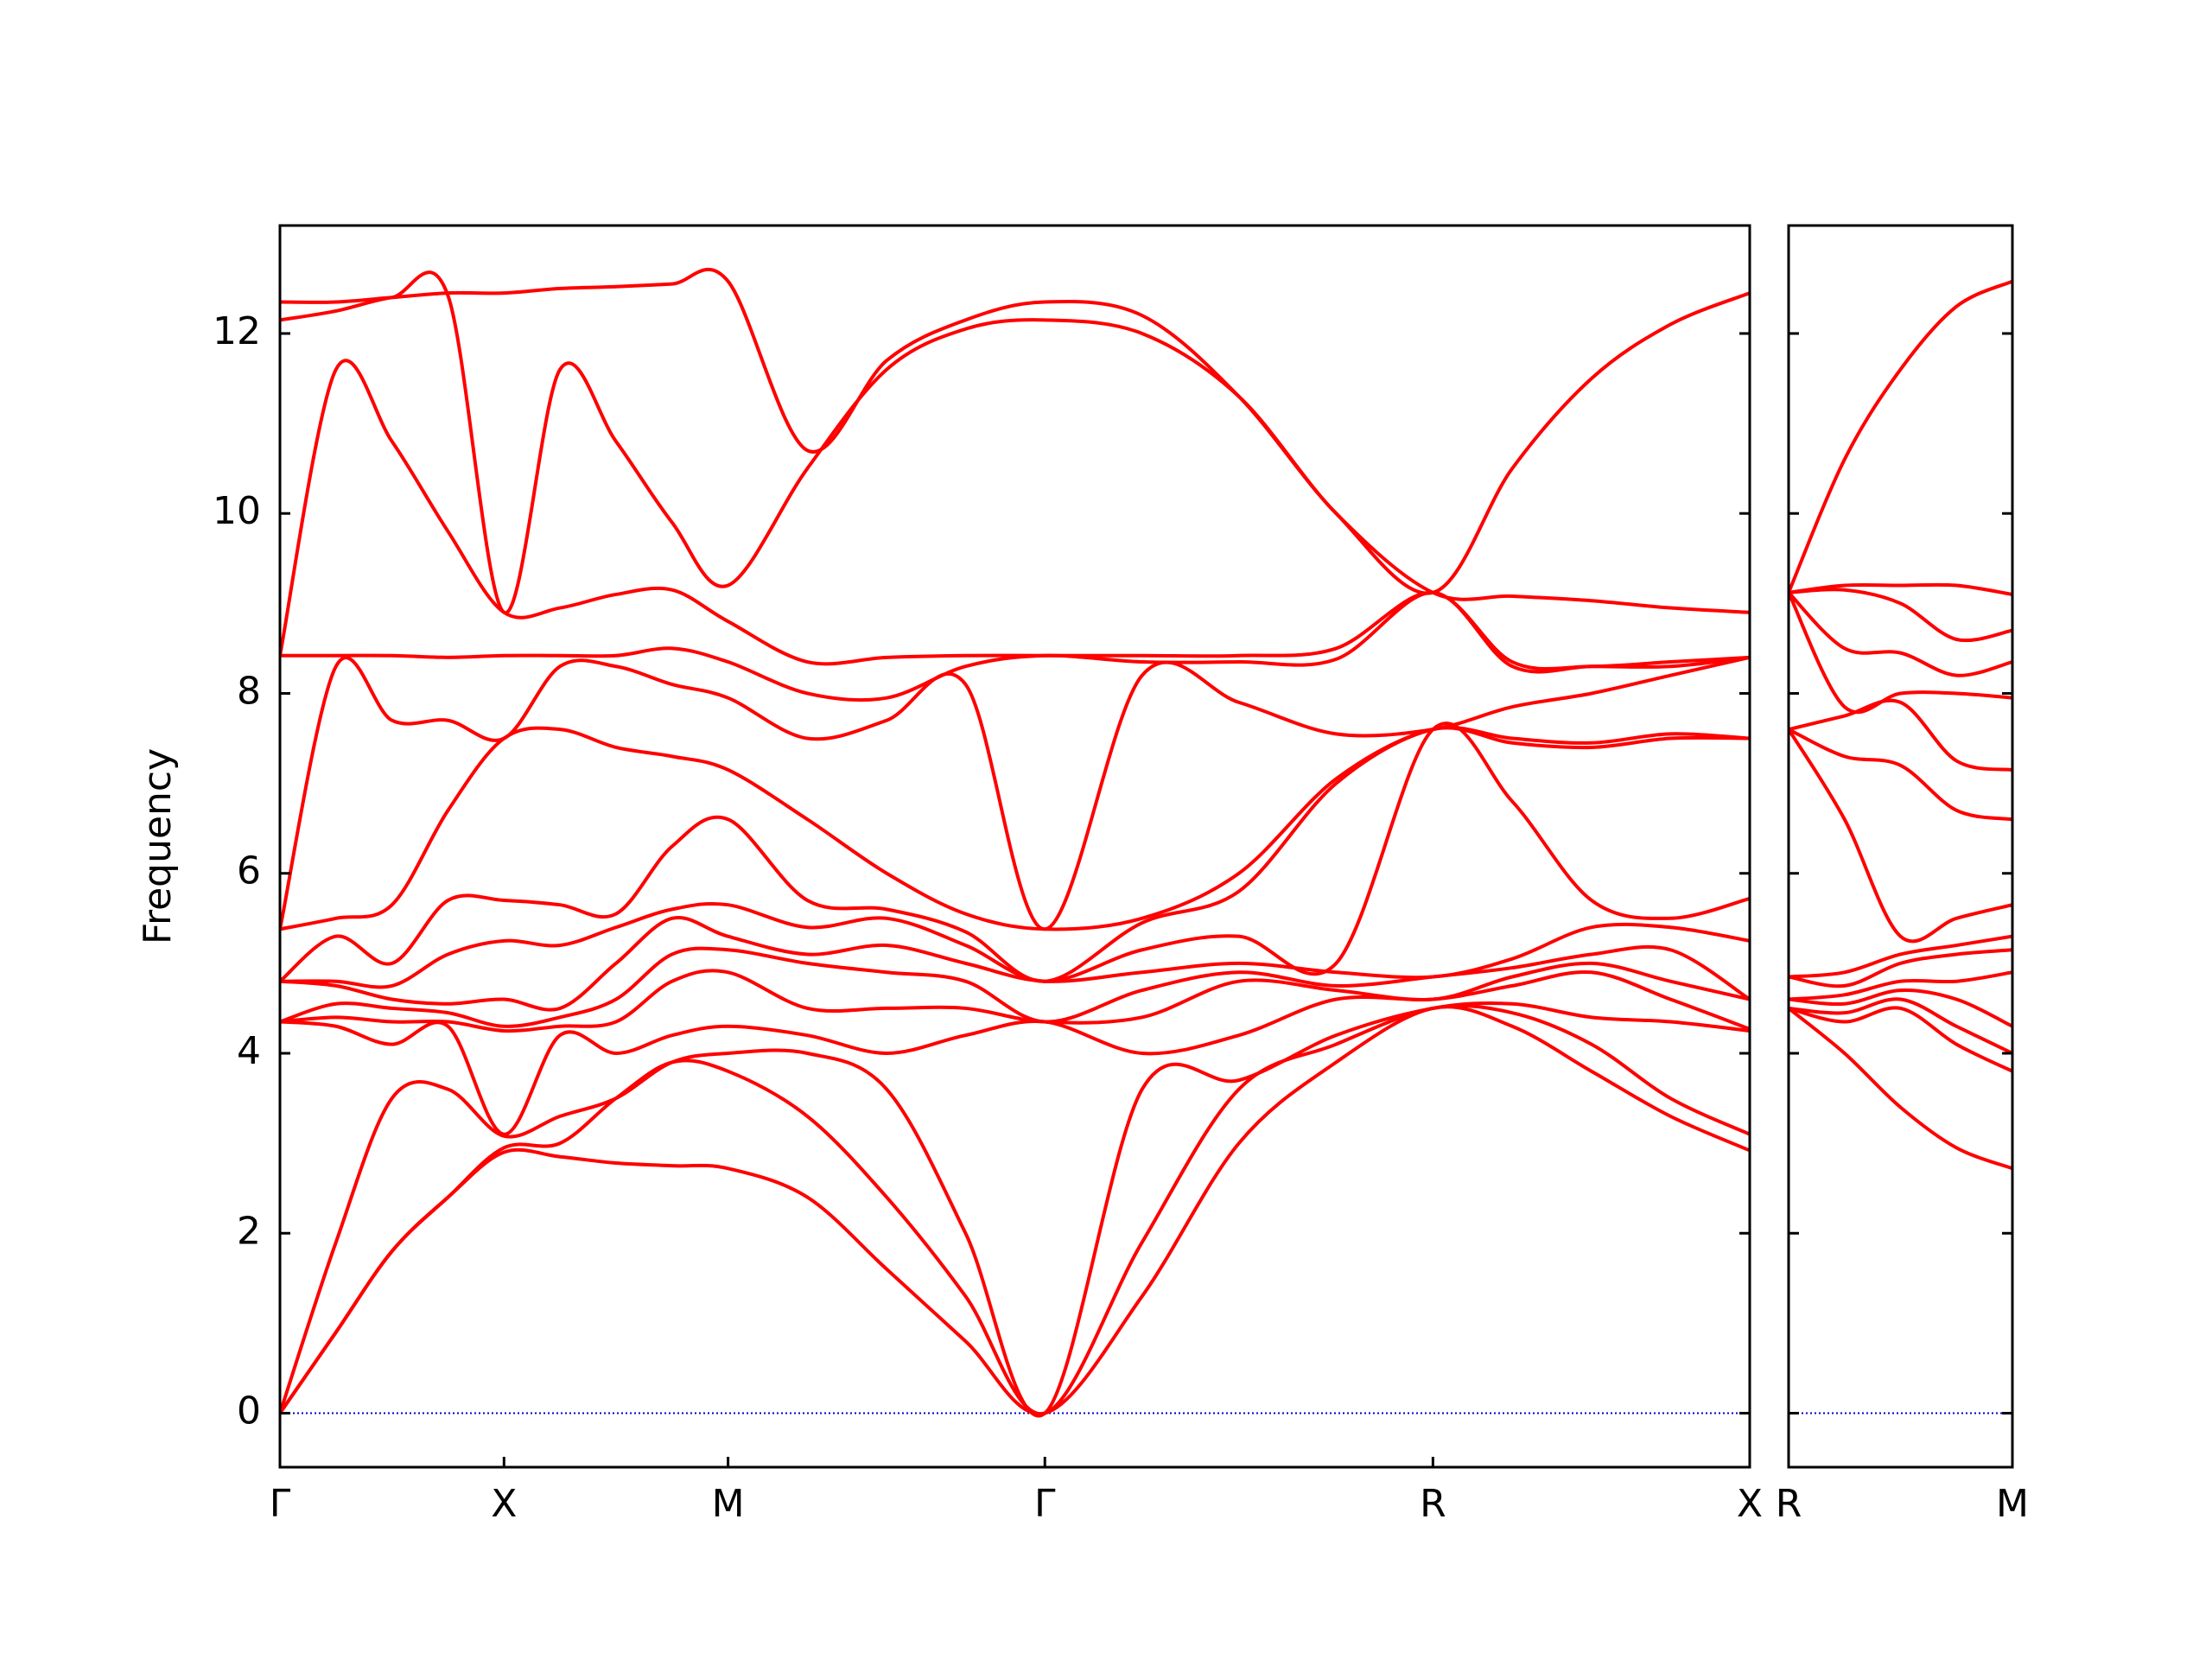 This screenshot has width=2212, height=1659. What do you see at coordinates (249, 871) in the screenshot?
I see `y-tick-label: 6` at bounding box center [249, 871].